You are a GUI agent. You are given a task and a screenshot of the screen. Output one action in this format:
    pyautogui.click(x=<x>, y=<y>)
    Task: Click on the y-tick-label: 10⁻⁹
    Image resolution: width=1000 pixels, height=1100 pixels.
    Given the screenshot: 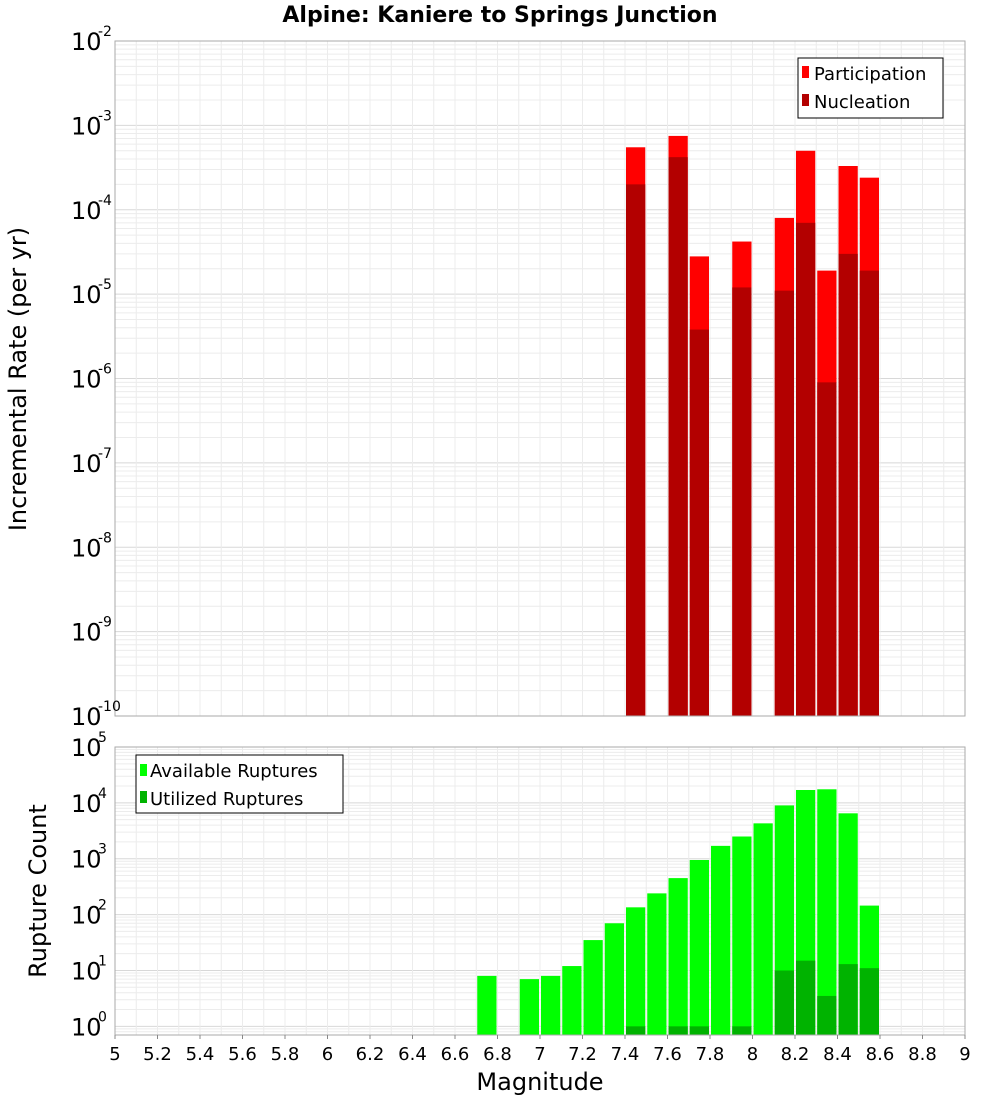 What is the action you would take?
    pyautogui.click(x=91, y=631)
    